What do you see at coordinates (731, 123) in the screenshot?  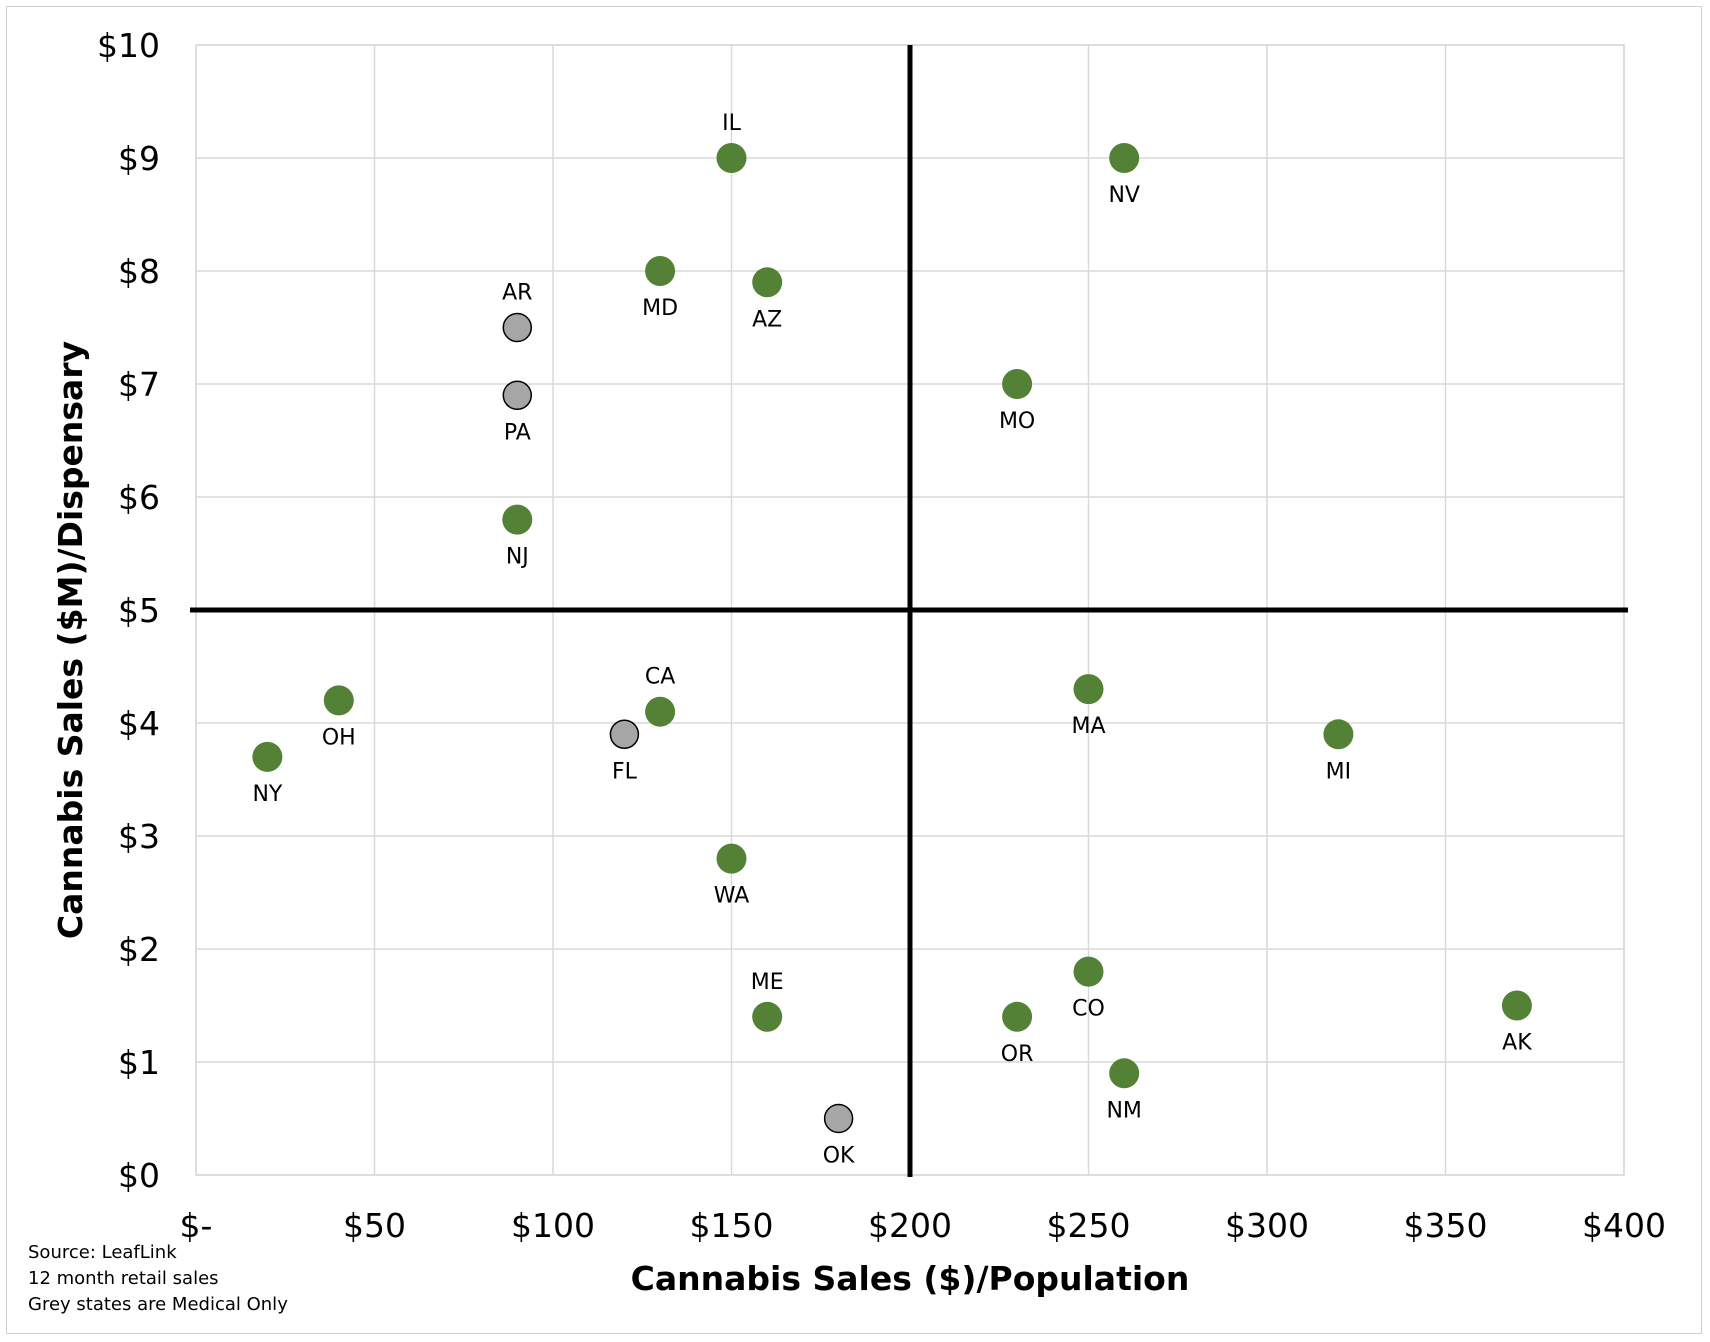 I see `point-label: IL` at bounding box center [731, 123].